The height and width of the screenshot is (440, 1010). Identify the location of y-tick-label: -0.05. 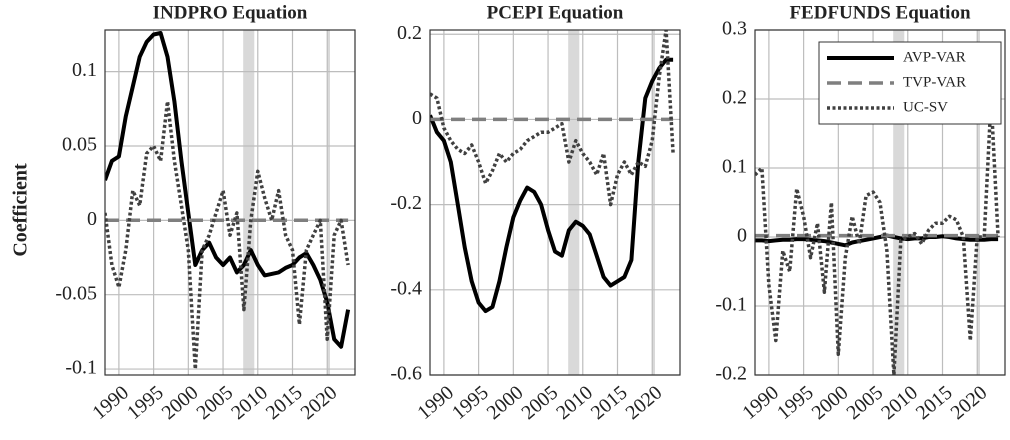
(76, 293).